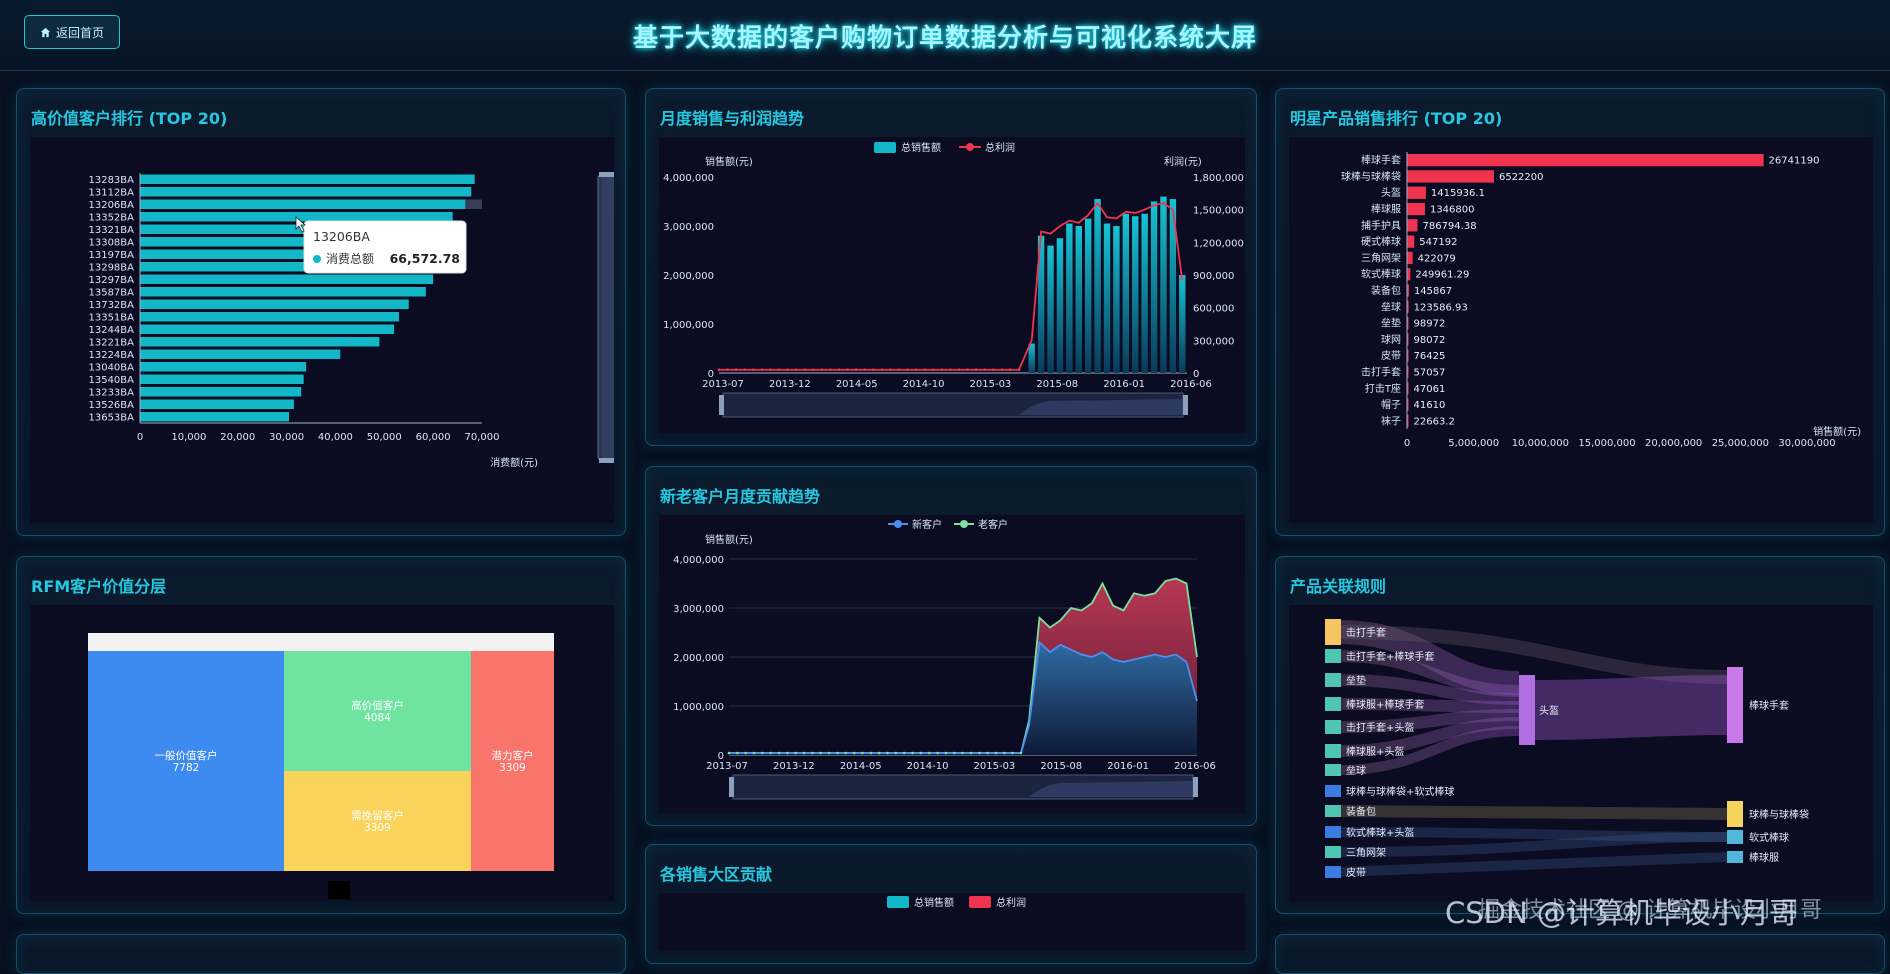  What do you see at coordinates (698, 658) in the screenshot?
I see `y-tick-label: 2,000,000` at bounding box center [698, 658].